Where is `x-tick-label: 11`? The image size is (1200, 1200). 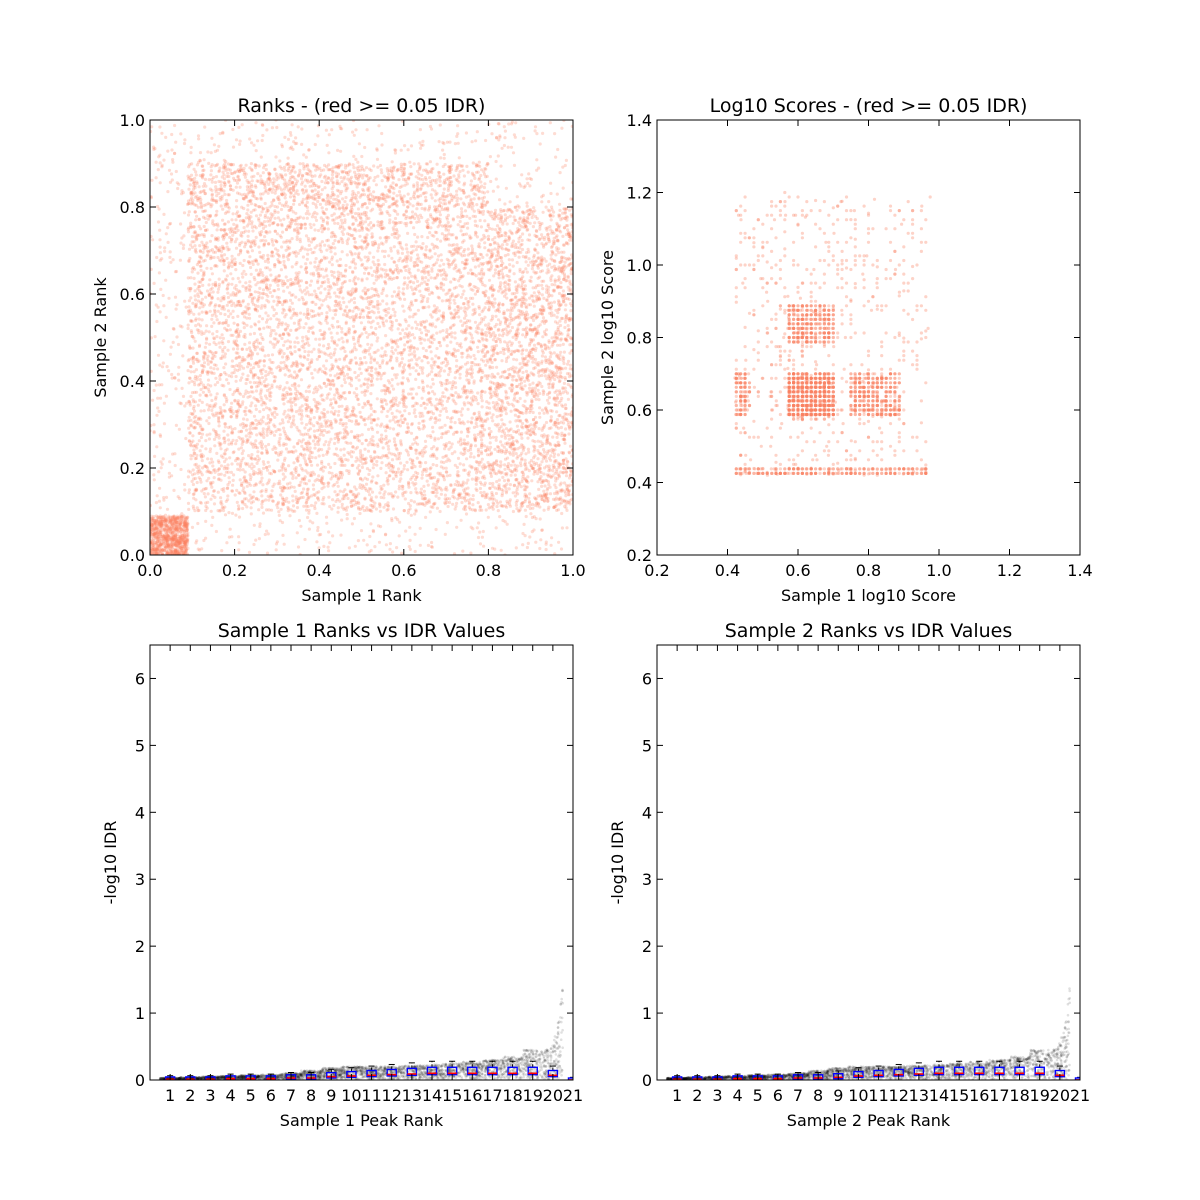
x-tick-label: 11 is located at coordinates (371, 1095).